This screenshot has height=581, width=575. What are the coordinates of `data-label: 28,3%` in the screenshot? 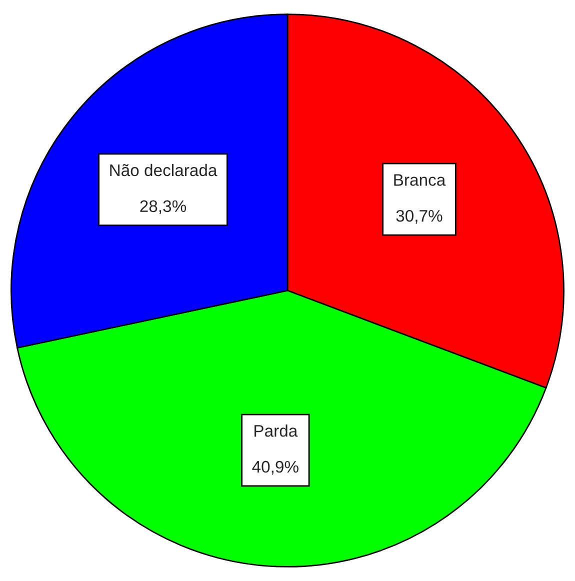 It's located at (163, 207).